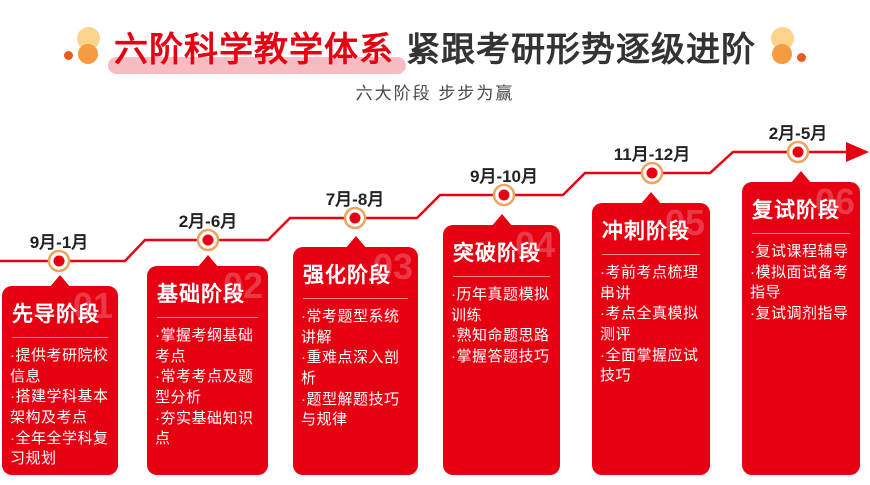  What do you see at coordinates (59, 448) in the screenshot?
I see `stage-point: ·全年全学科复习规划` at bounding box center [59, 448].